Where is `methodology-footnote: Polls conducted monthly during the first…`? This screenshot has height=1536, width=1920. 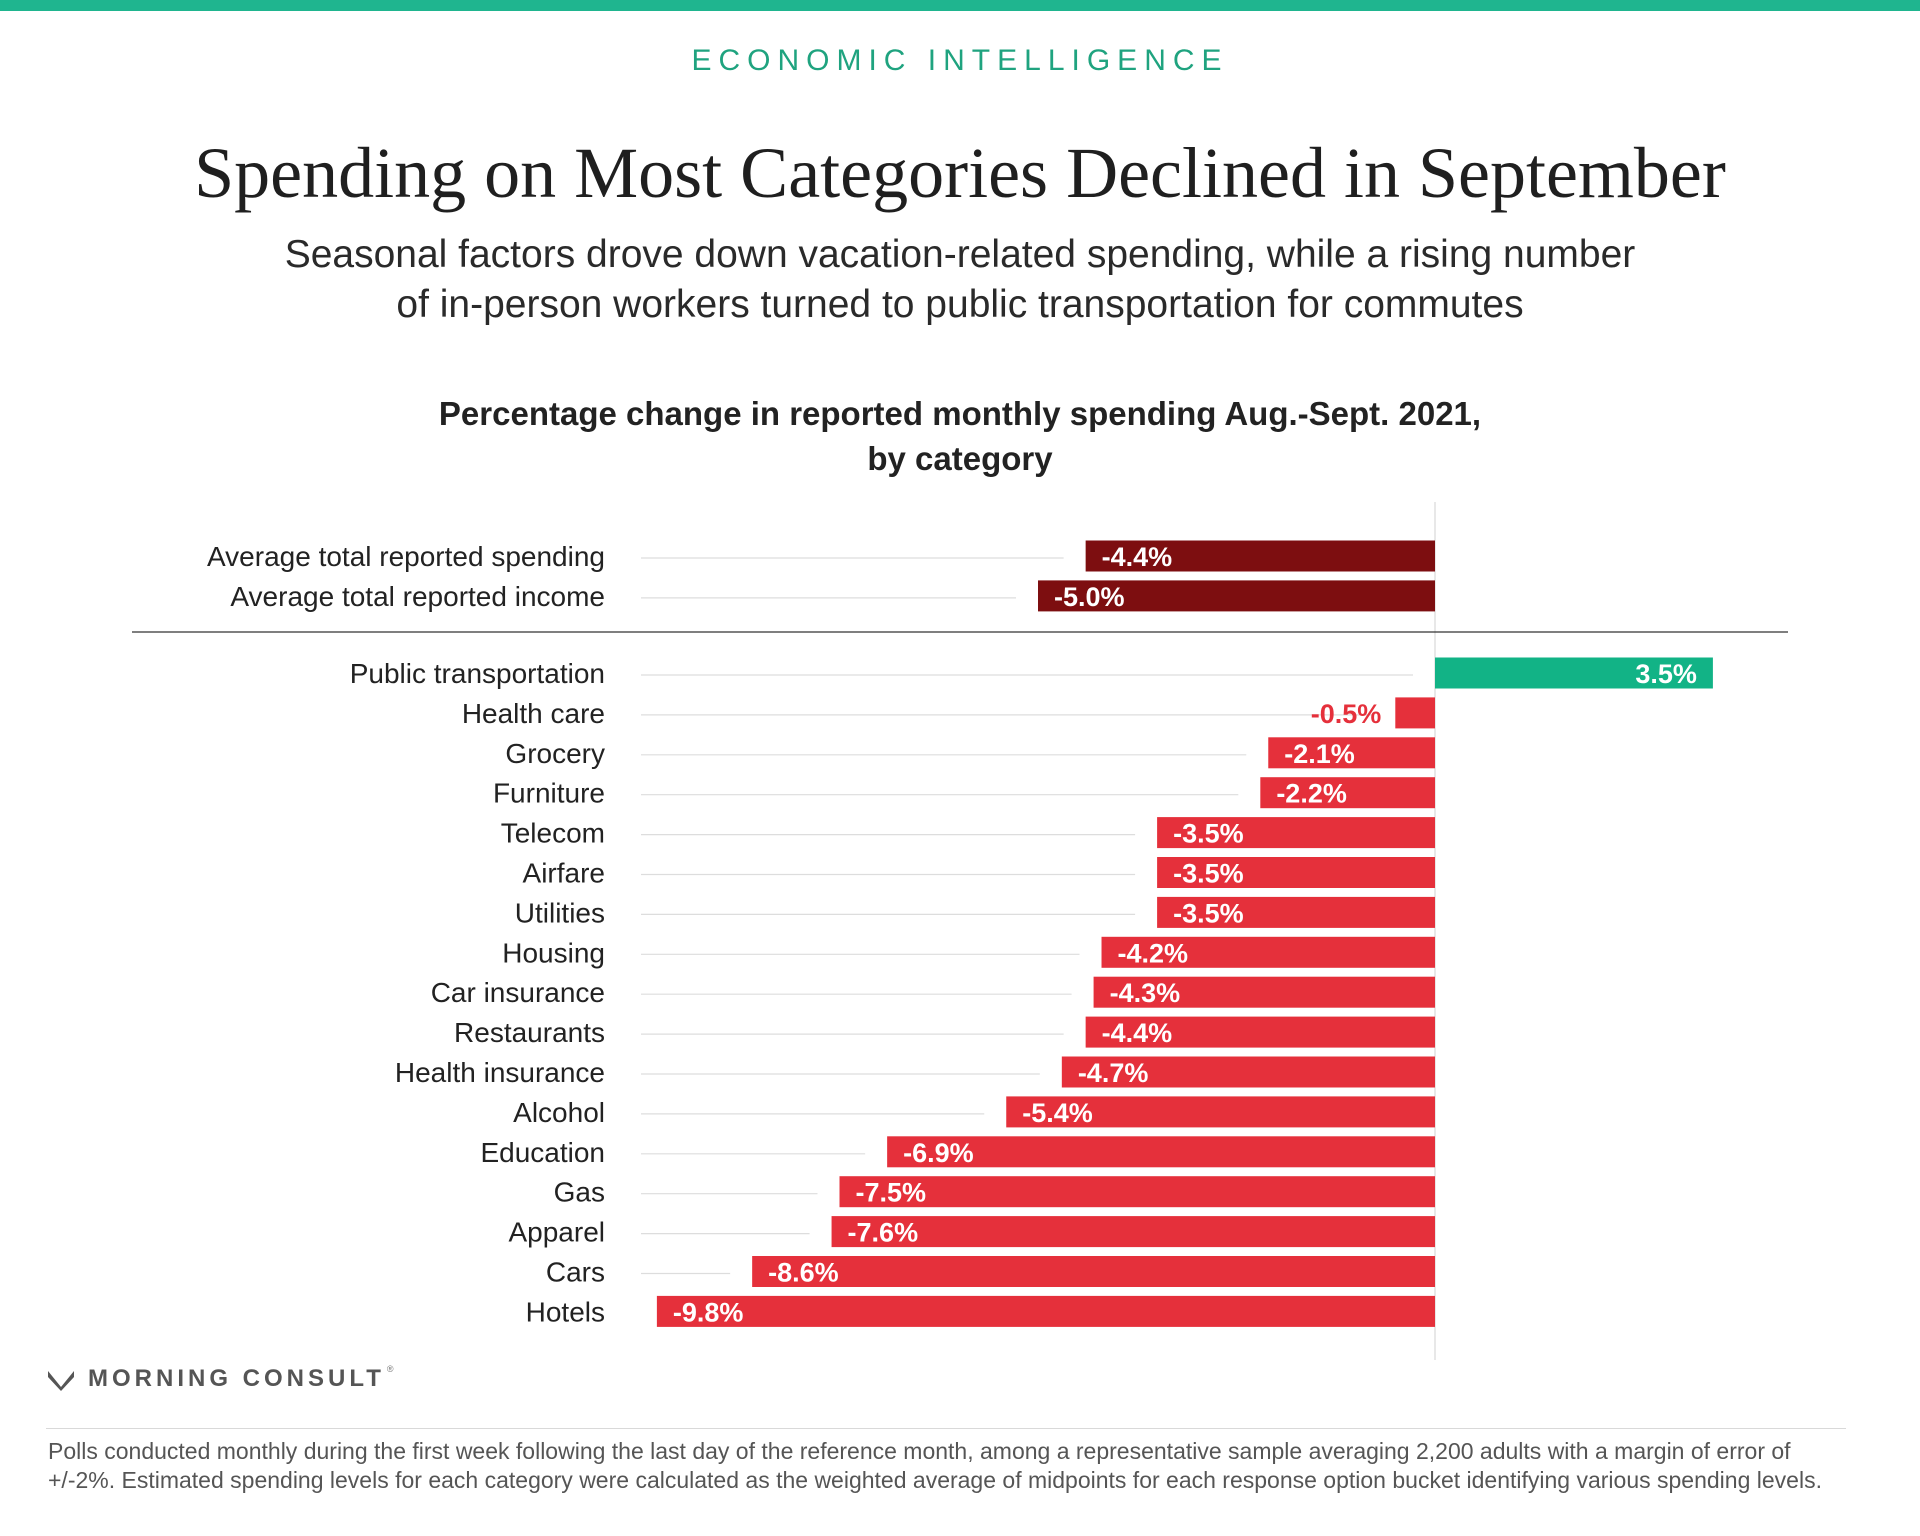 methodology-footnote: Polls conducted monthly during the first… is located at coordinates (935, 1465).